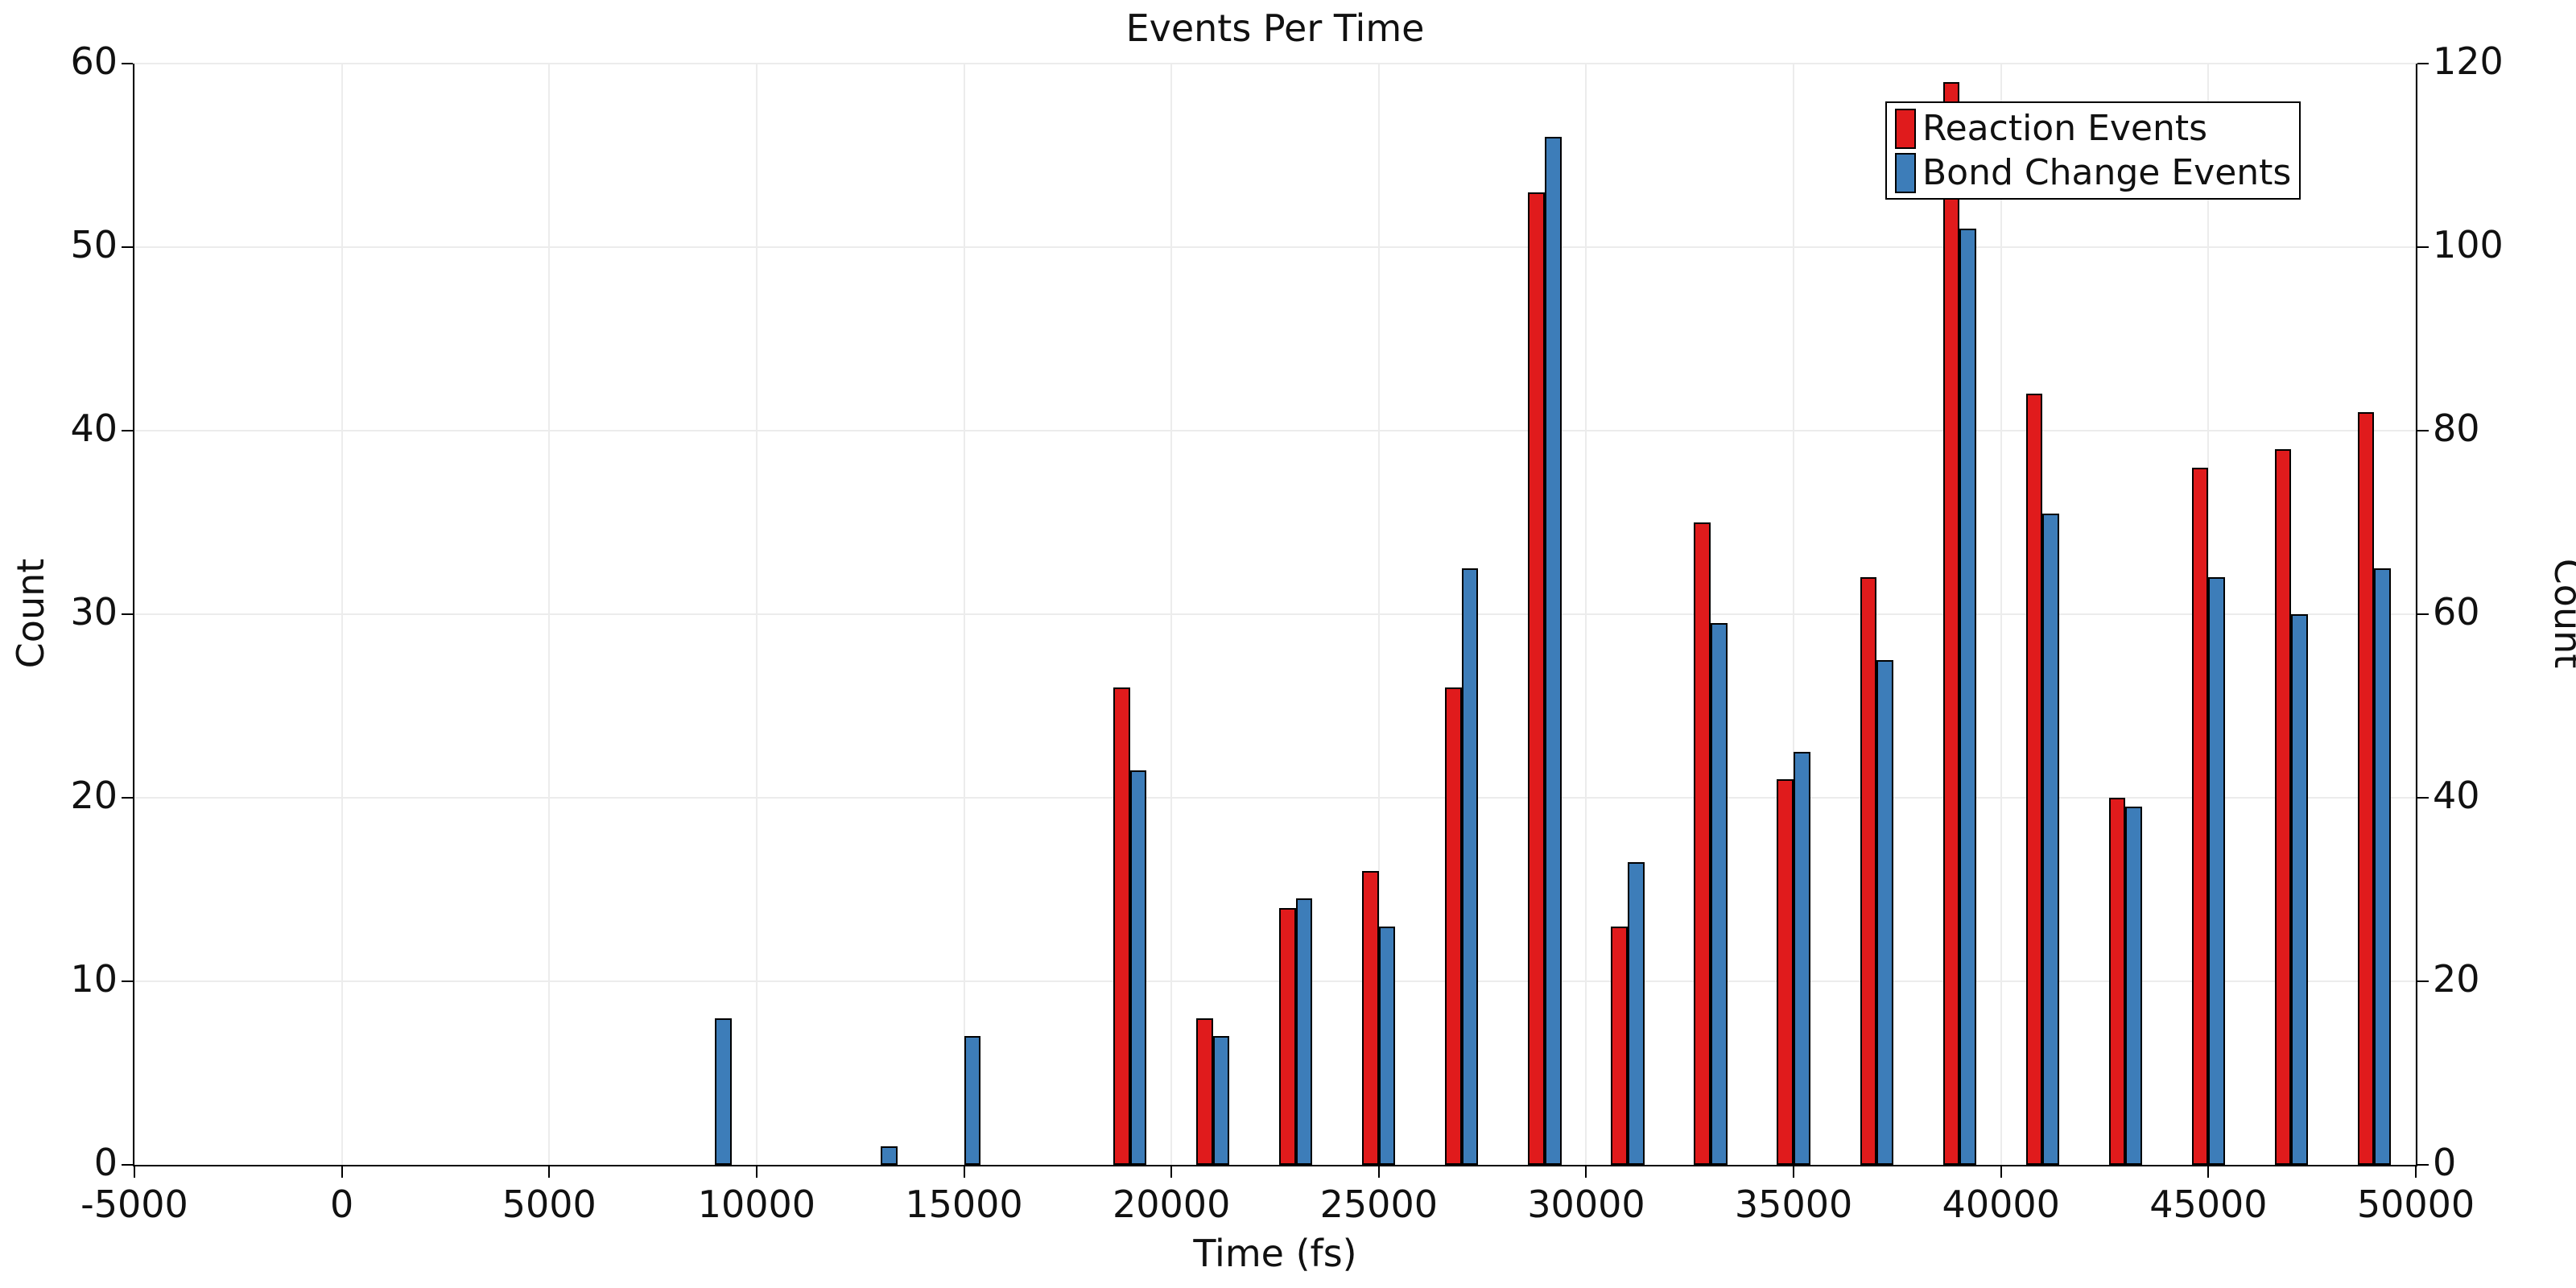 The image size is (2576, 1288). Describe the element at coordinates (2001, 1204) in the screenshot. I see `x-tick-label: 40000` at that location.